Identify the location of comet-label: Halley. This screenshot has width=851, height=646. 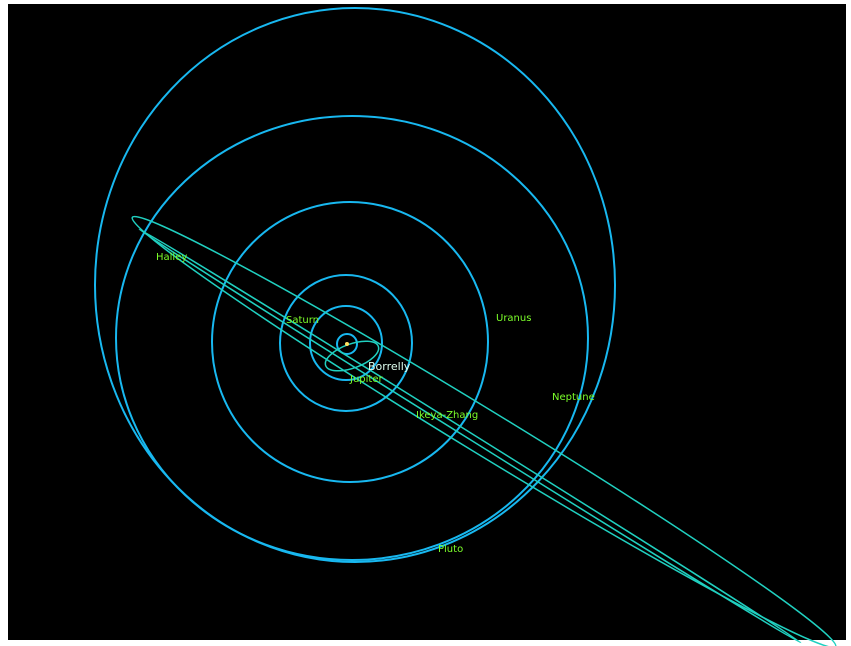
(171, 257).